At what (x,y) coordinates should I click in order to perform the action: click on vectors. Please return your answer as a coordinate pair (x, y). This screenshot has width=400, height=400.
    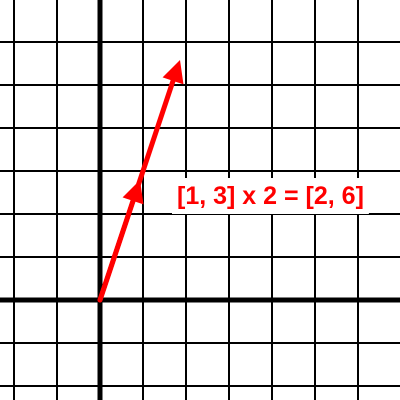
    Looking at the image, I should click on (140, 181).